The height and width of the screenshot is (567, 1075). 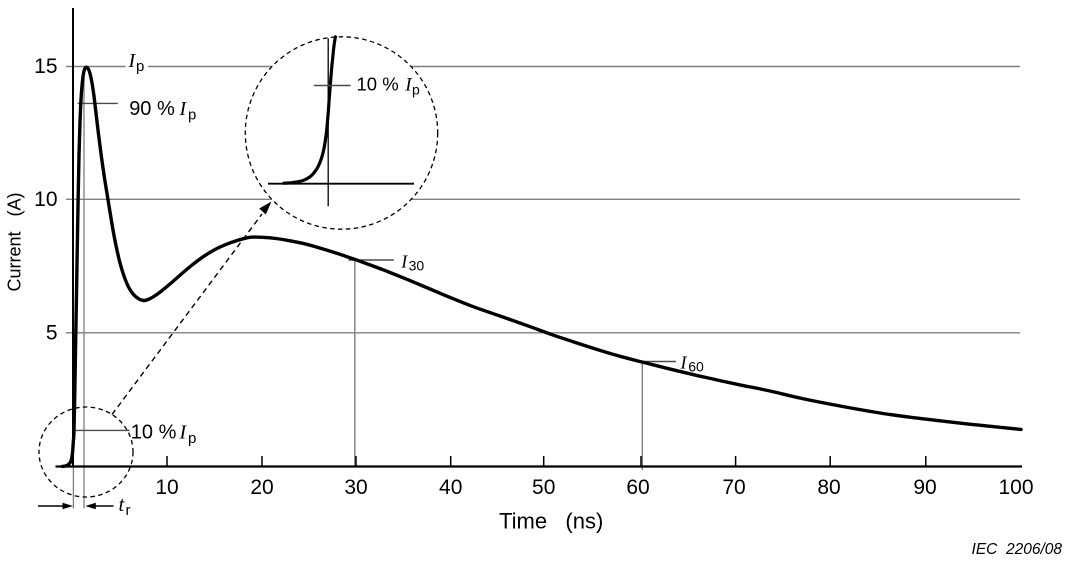 What do you see at coordinates (15, 241) in the screenshot?
I see `svg-text: Current (A)` at bounding box center [15, 241].